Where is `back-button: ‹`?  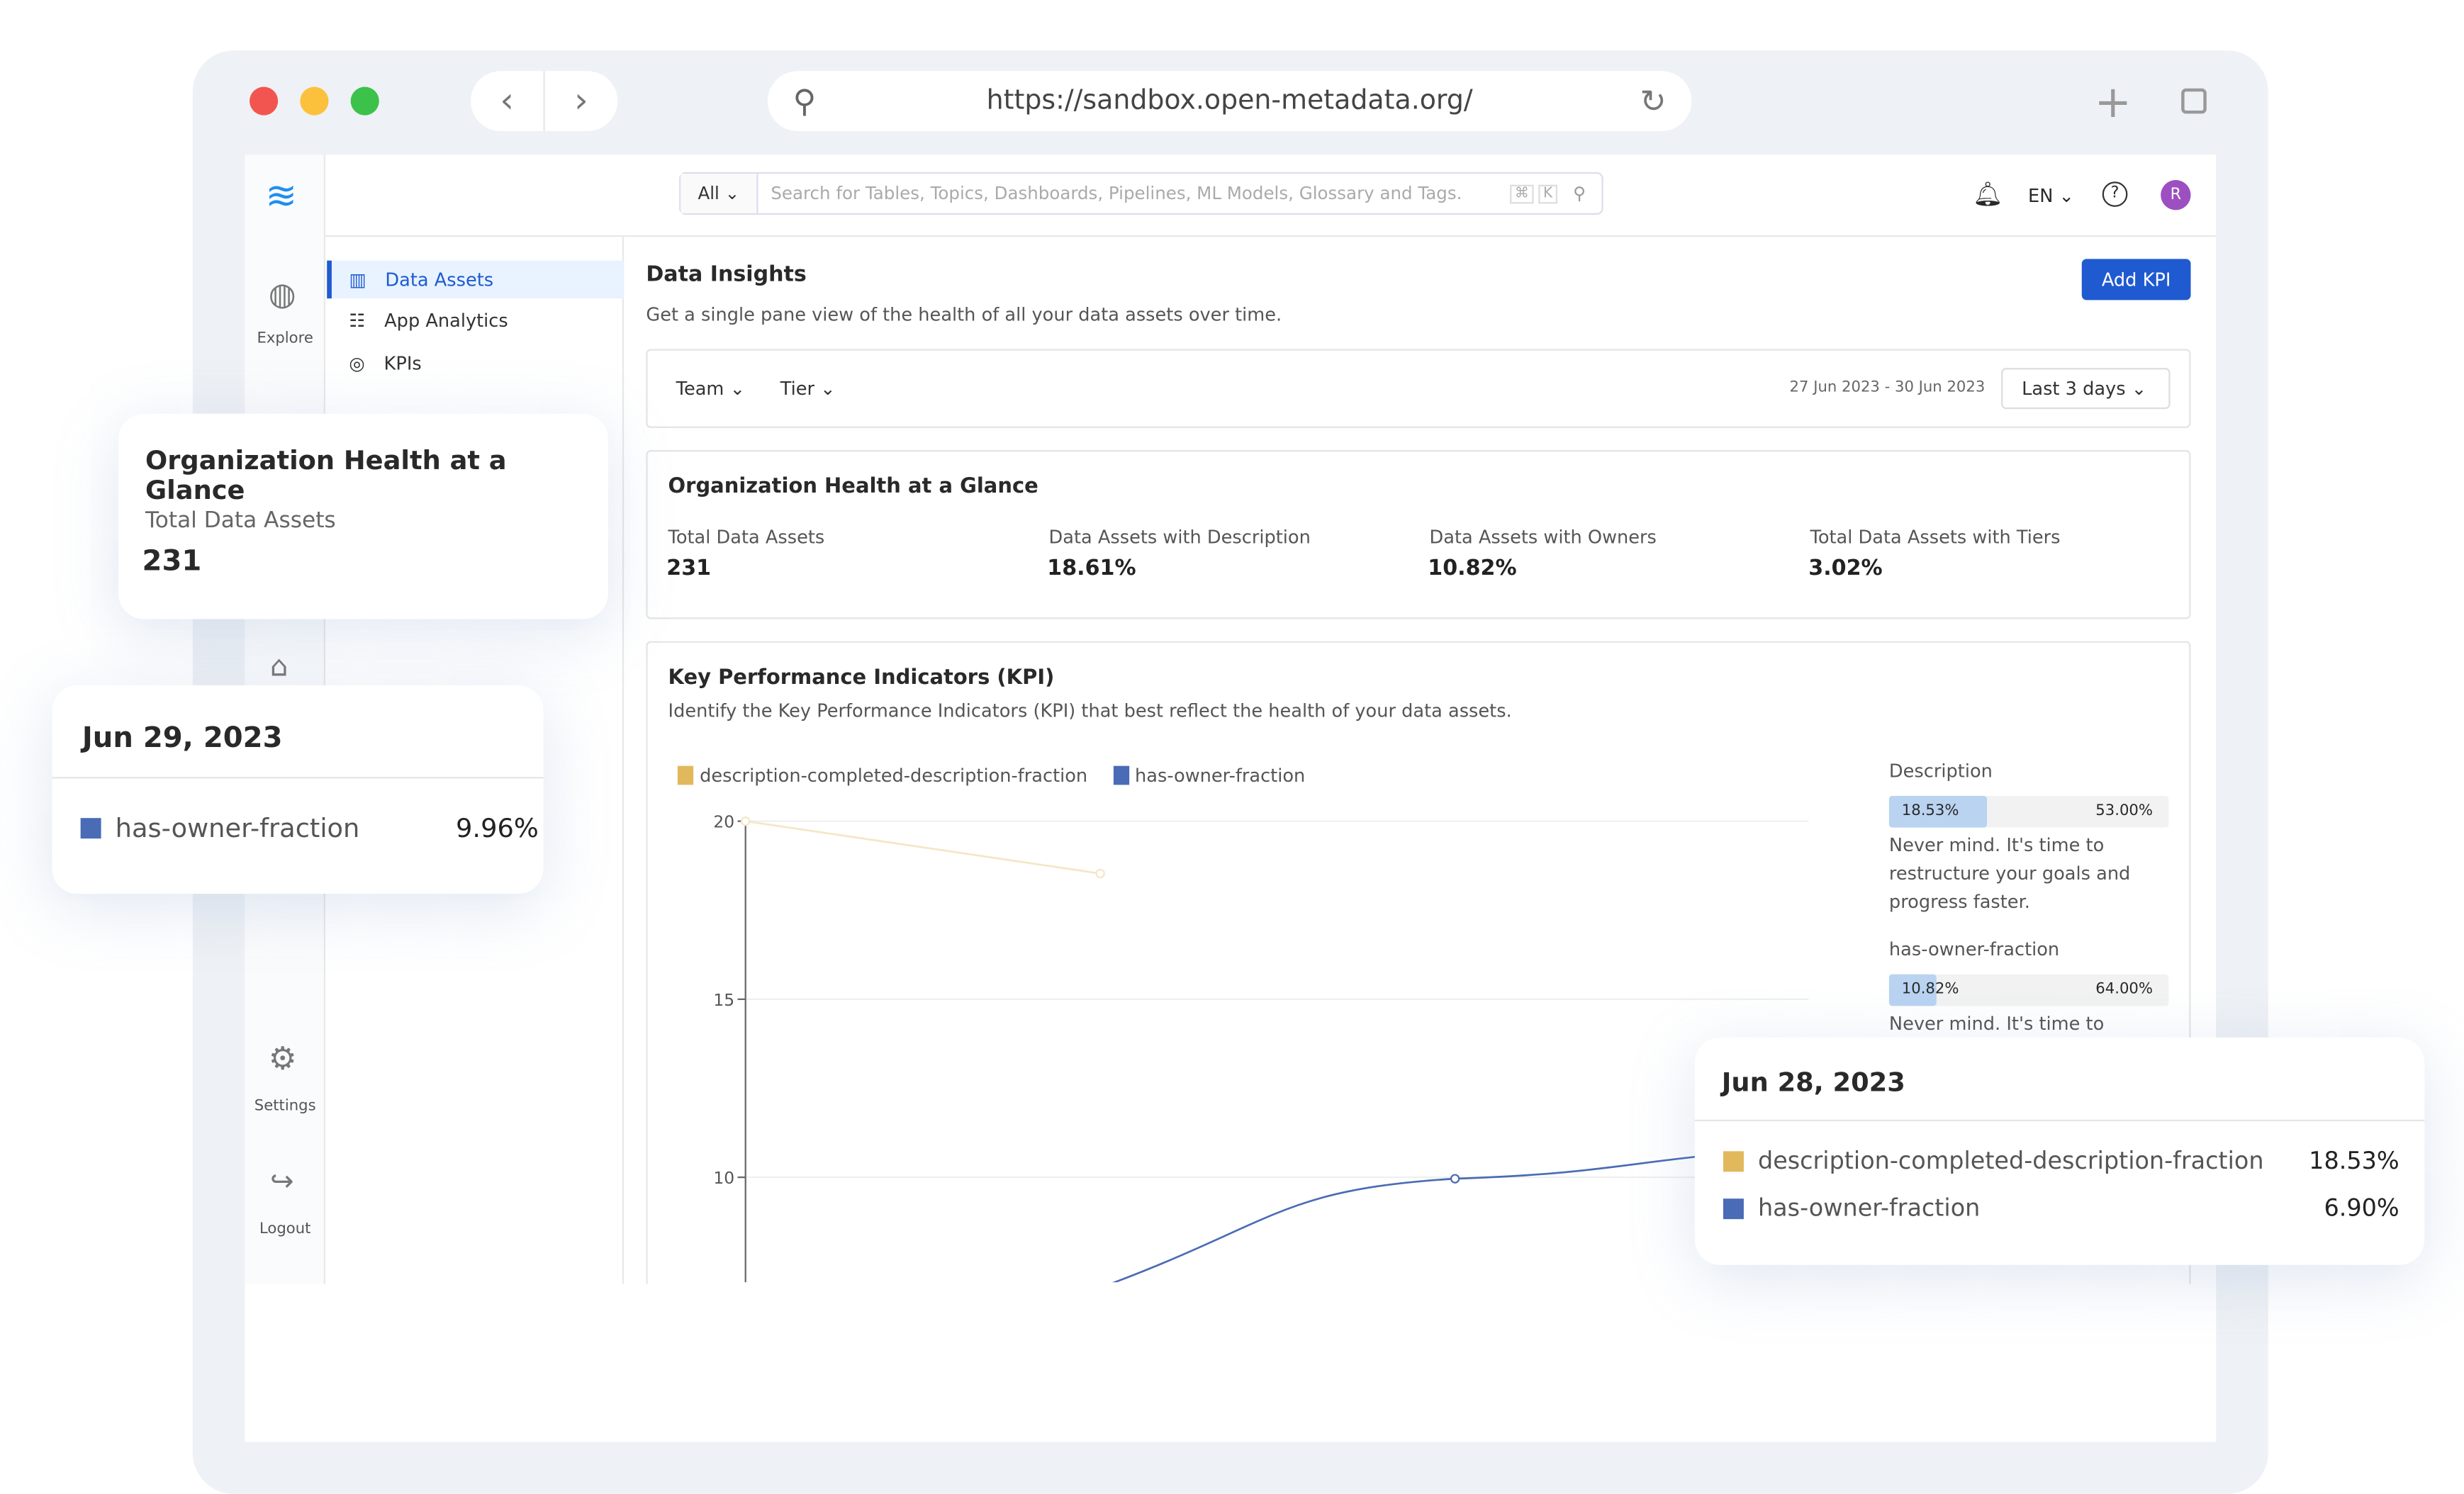 back-button: ‹ is located at coordinates (508, 101).